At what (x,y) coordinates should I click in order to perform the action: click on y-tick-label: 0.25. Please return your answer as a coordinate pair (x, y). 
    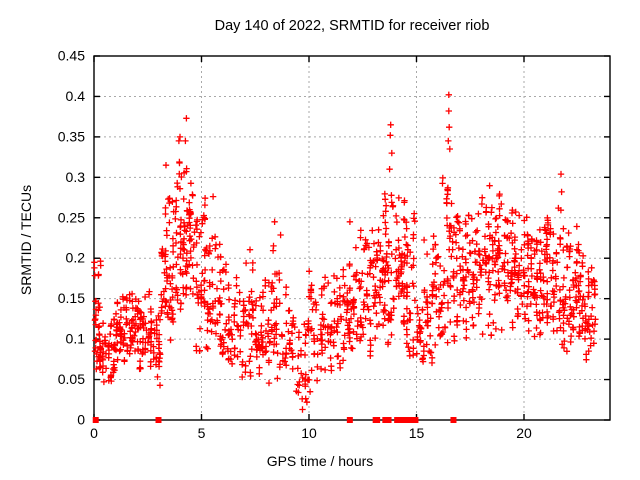
    Looking at the image, I should click on (71, 217).